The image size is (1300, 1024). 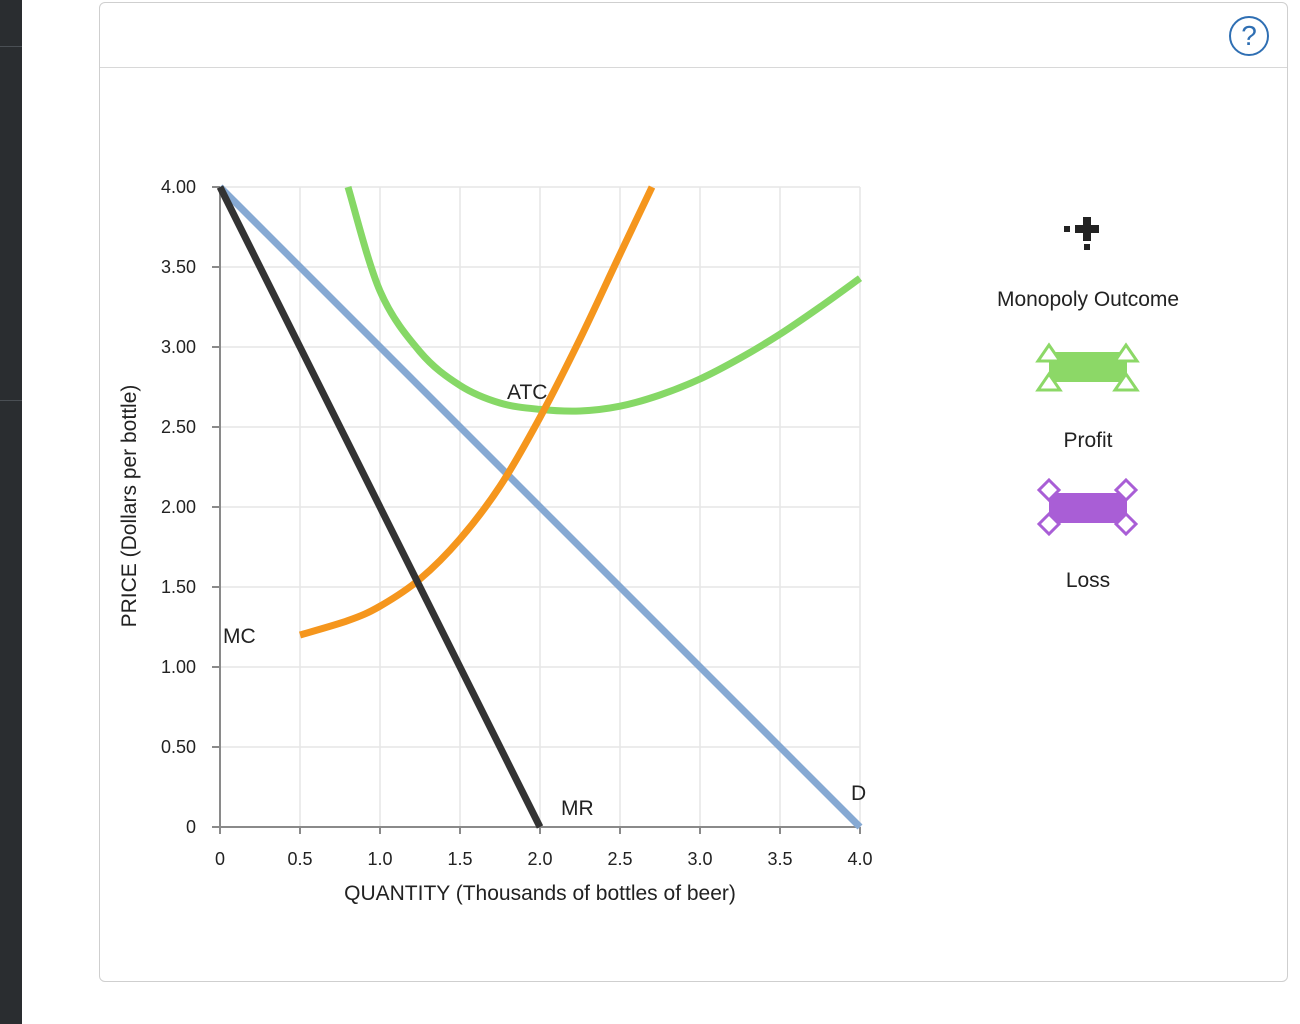 I want to click on monopoly-outcome-tool: Monopoly Outcome, so click(x=1088, y=264).